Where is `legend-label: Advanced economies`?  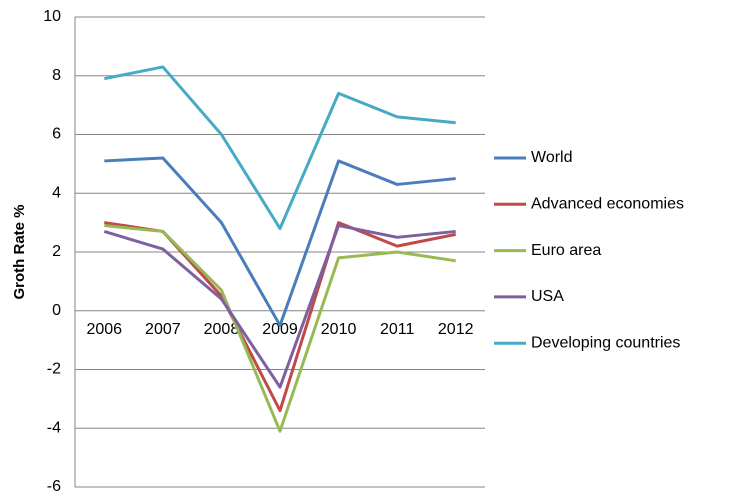
legend-label: Advanced economies is located at coordinates (607, 204).